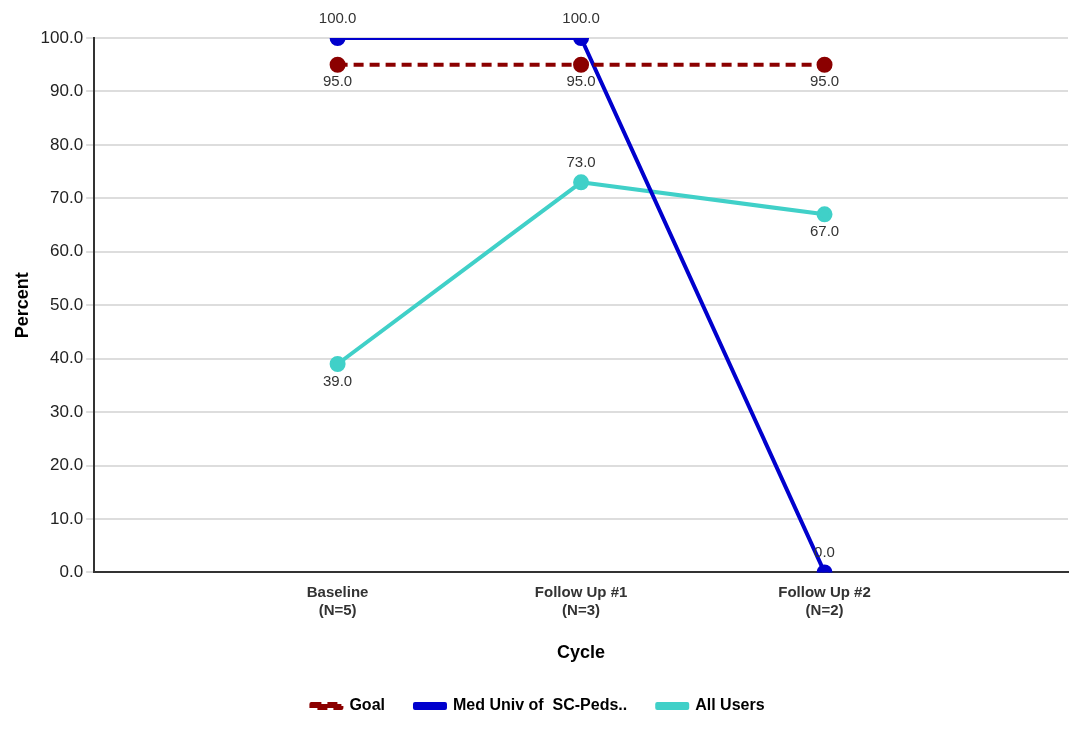 This screenshot has height=734, width=1088. I want to click on x-tick-label: Baseline (N=5), so click(337, 600).